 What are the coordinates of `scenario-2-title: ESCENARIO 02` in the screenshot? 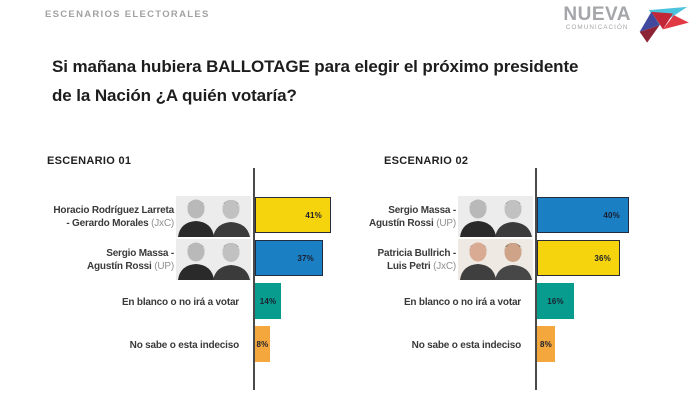 It's located at (426, 161).